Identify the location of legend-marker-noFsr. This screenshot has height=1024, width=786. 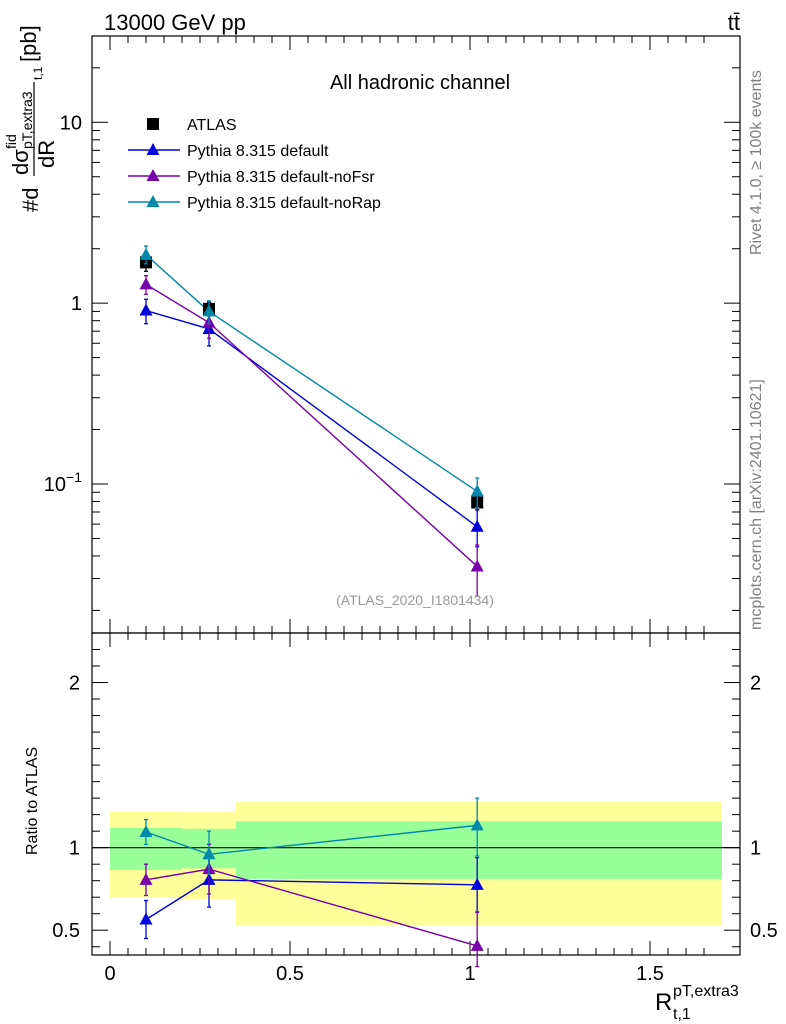
(153, 175).